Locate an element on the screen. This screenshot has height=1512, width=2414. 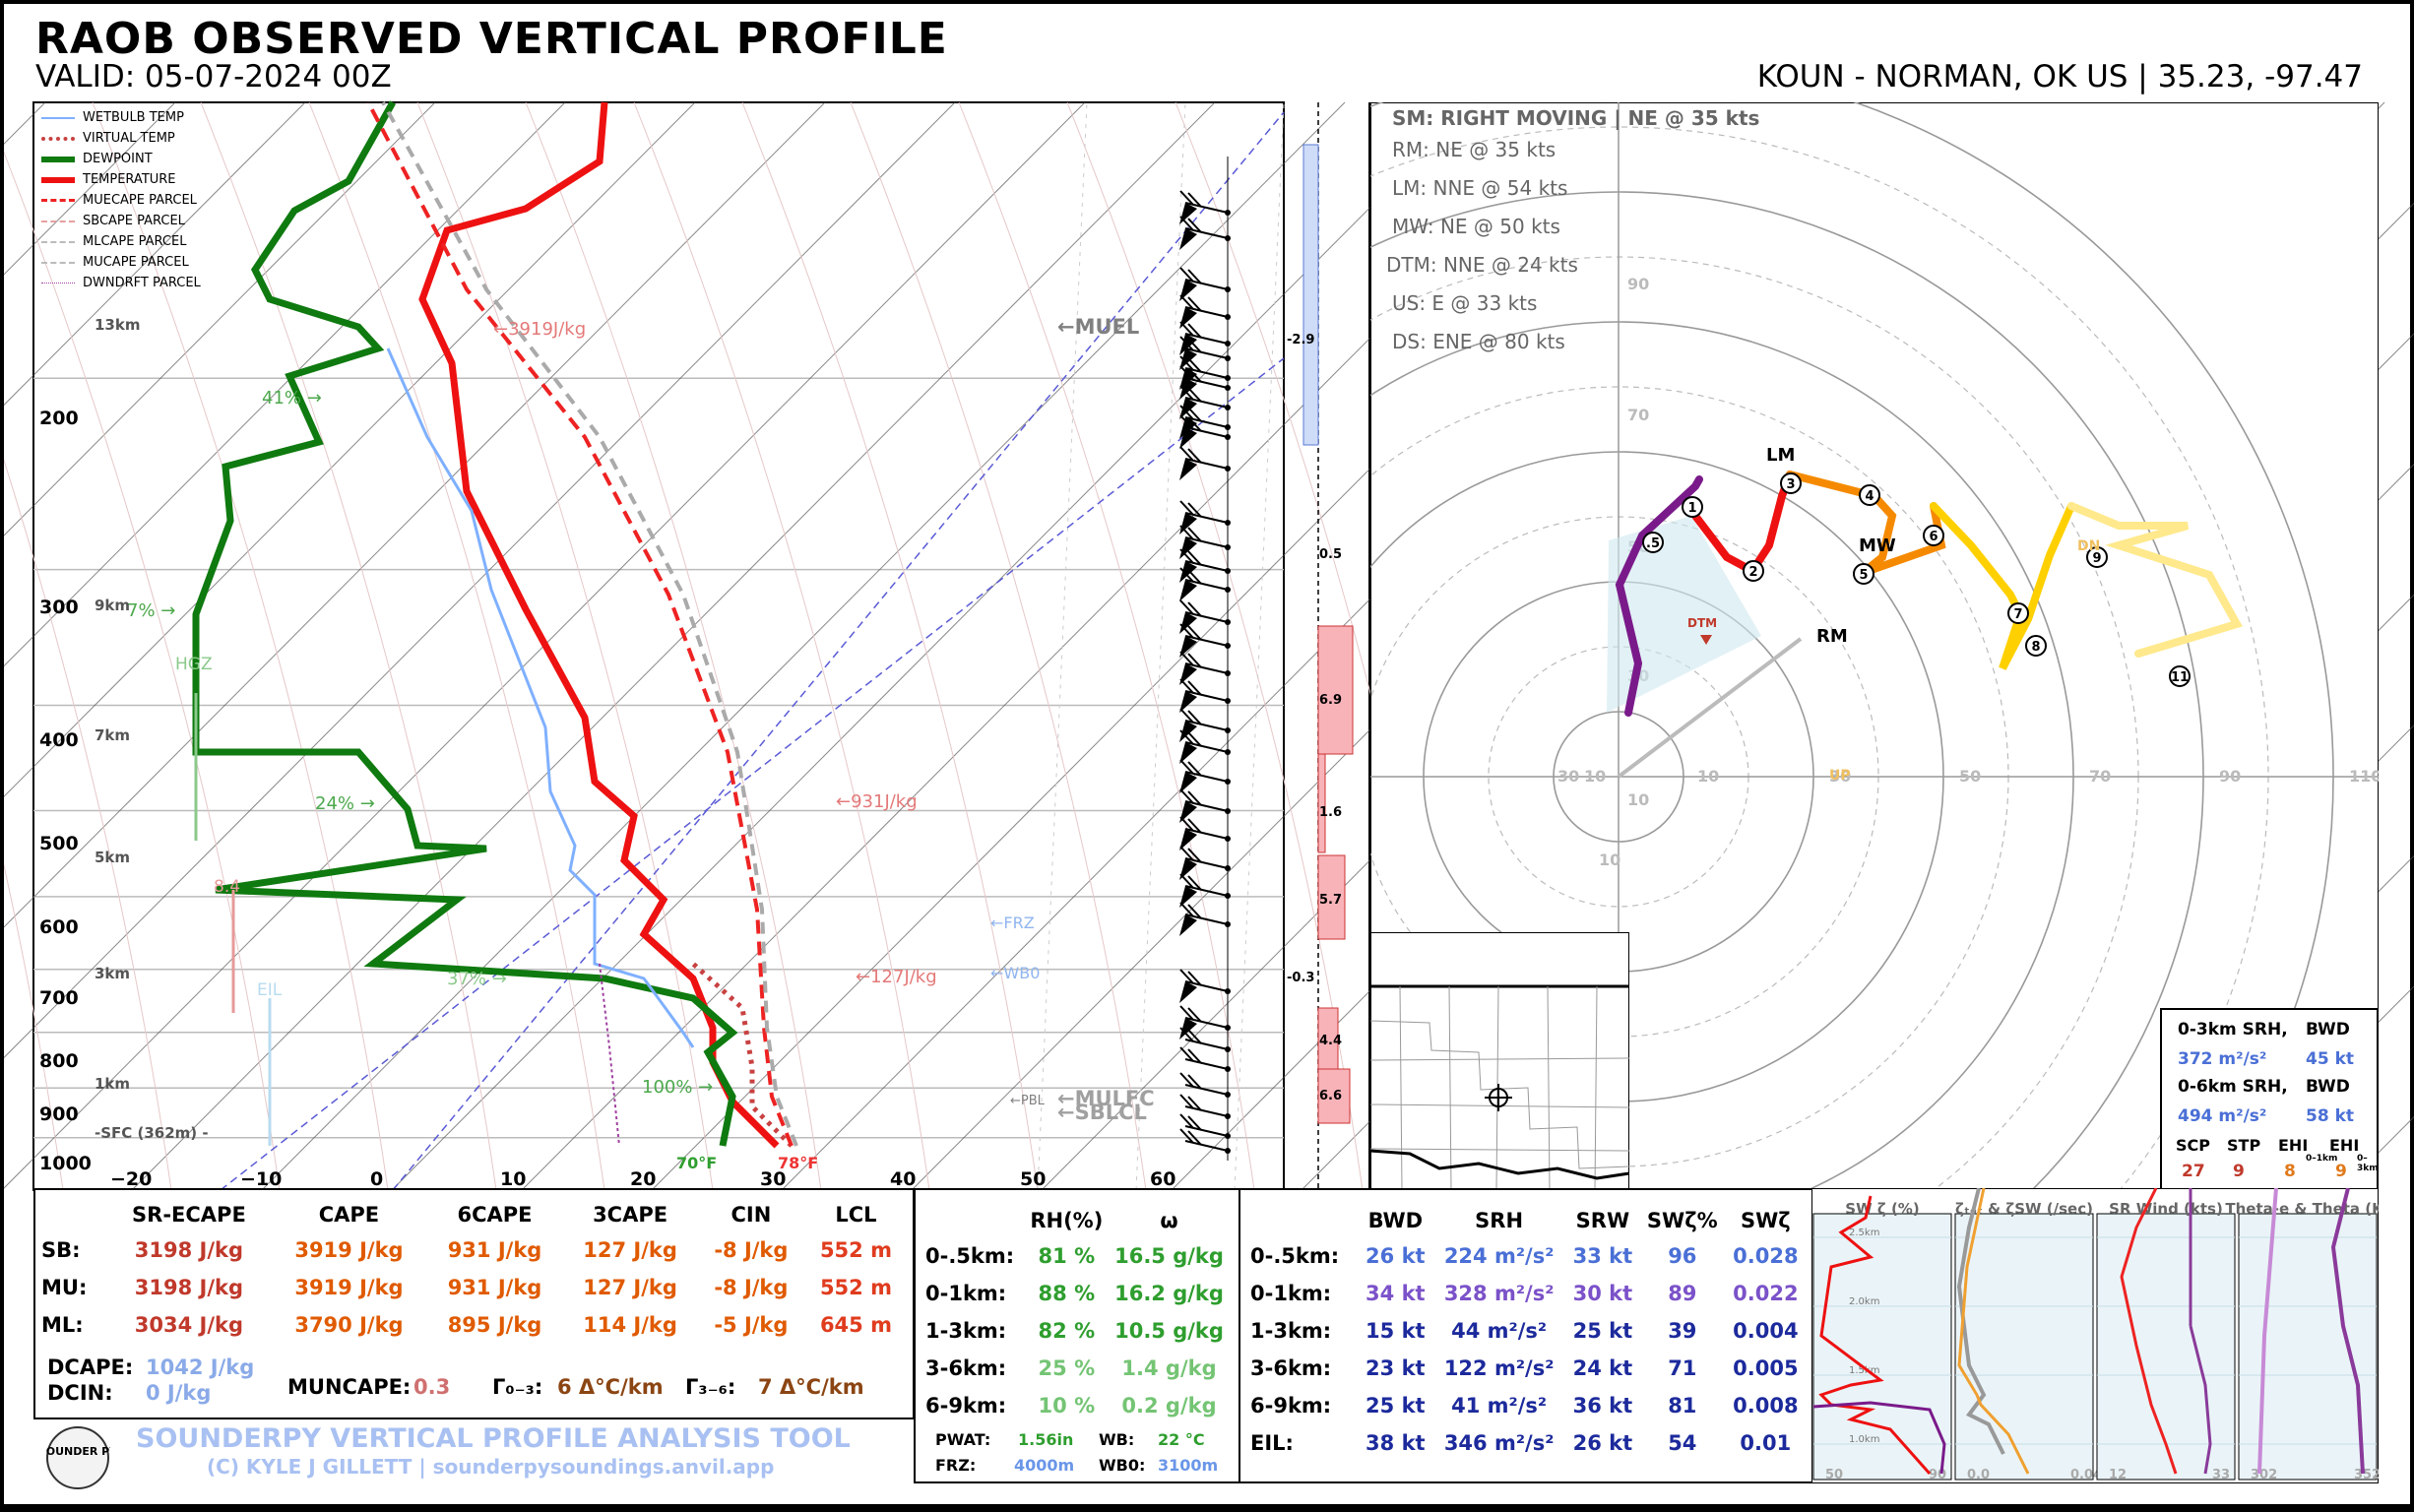
mucape-parcel-trace is located at coordinates (580, 624).